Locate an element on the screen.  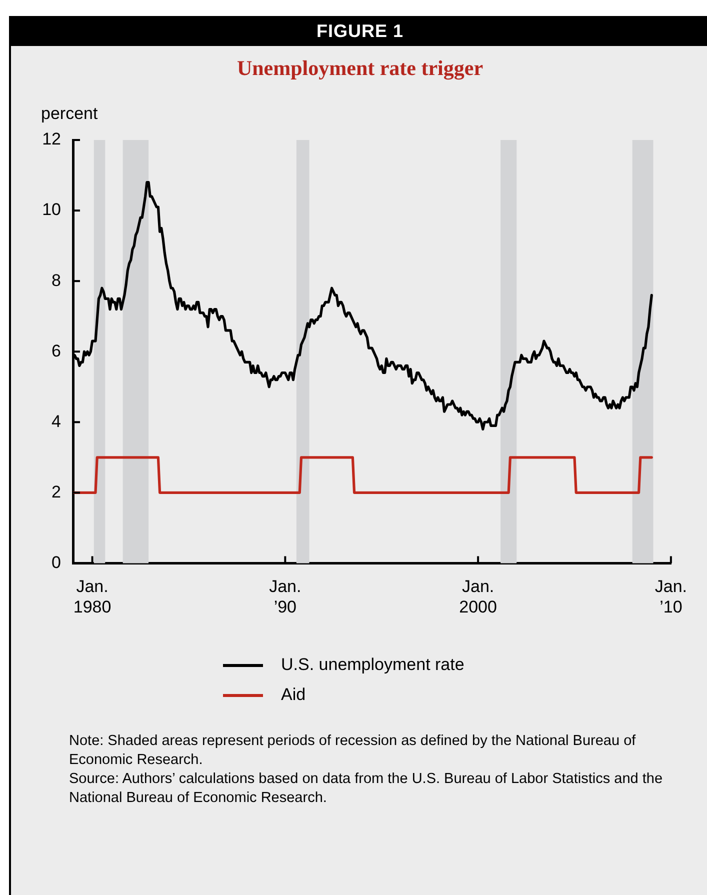
legend-label: Aid is located at coordinates (293, 695).